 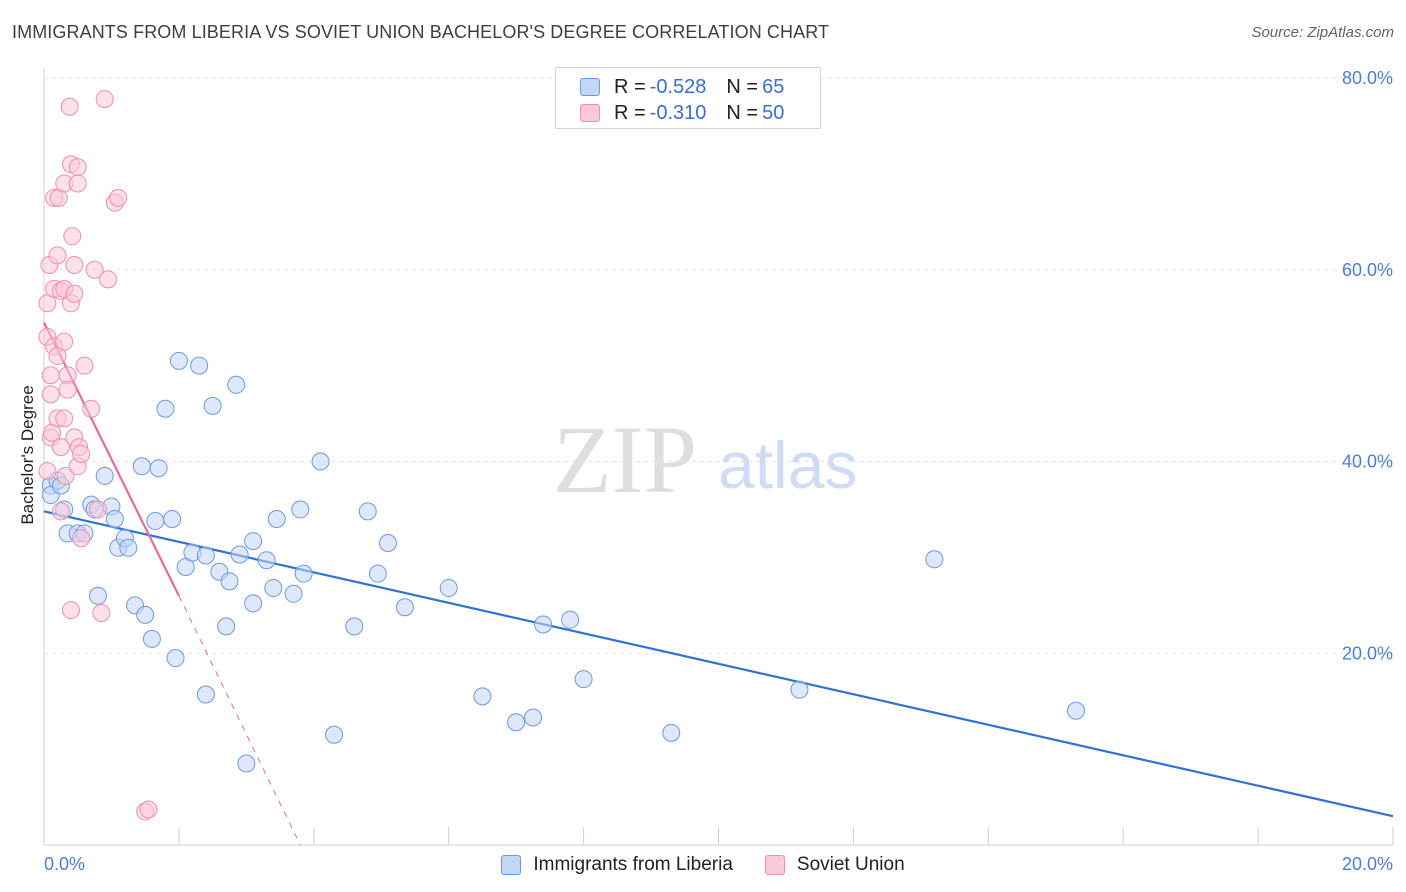 What do you see at coordinates (1367, 270) in the screenshot?
I see `y-tick-label: 60.0%` at bounding box center [1367, 270].